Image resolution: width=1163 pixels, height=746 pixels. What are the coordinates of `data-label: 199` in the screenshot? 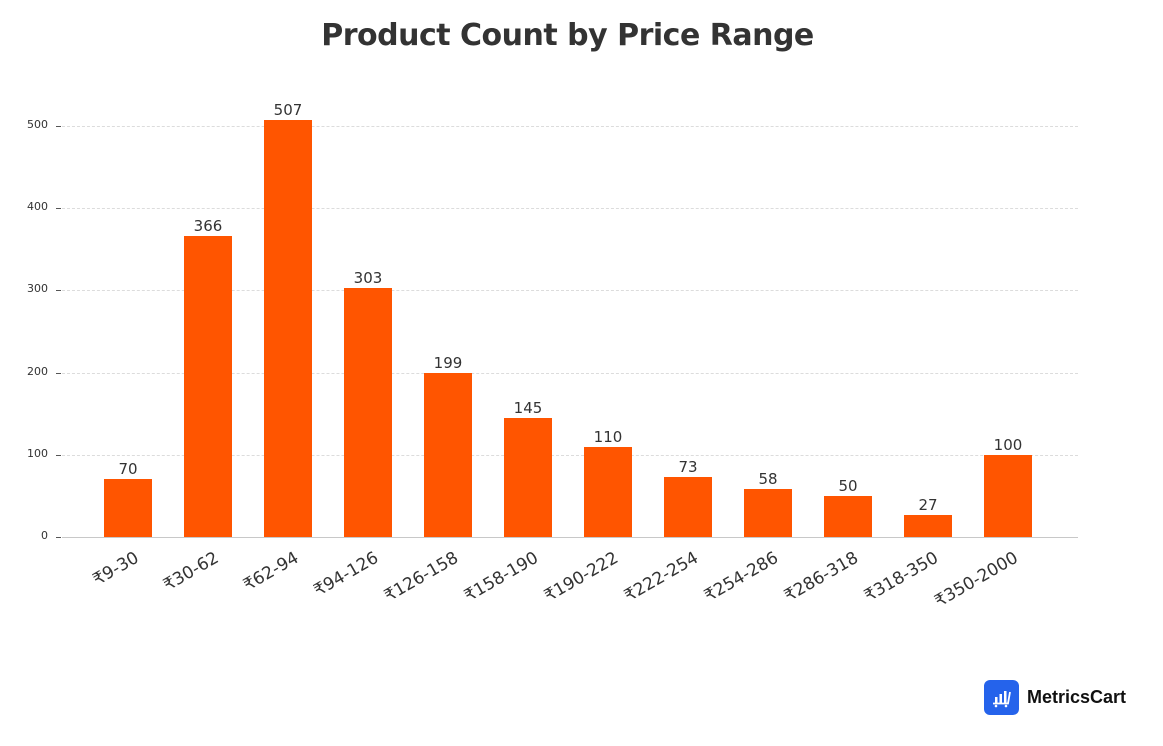 It's located at (448, 363).